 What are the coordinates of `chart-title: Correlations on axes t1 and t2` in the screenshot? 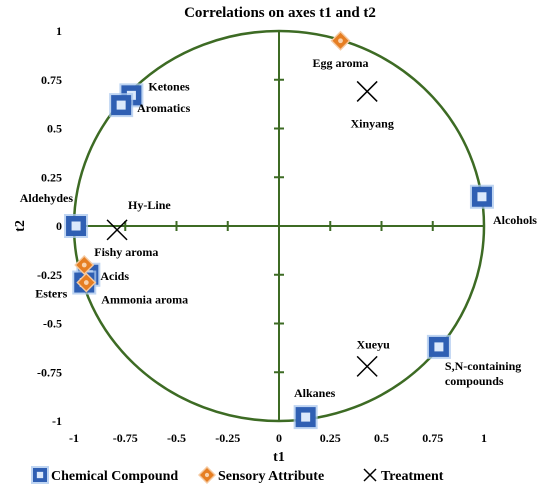 It's located at (280, 13).